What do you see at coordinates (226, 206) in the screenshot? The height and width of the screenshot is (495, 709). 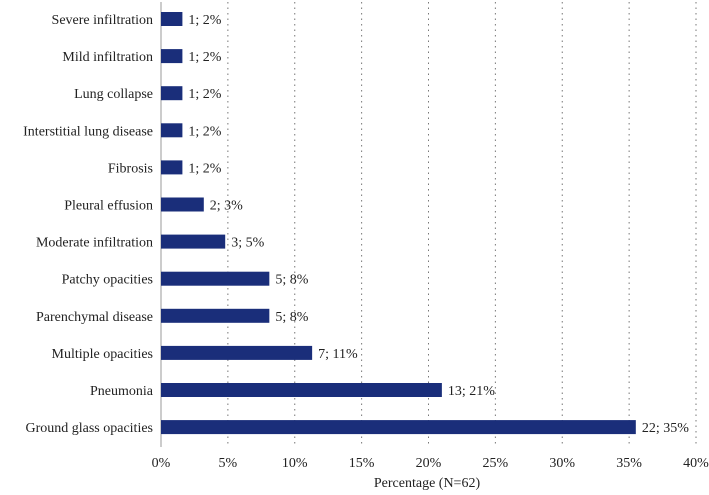 I see `data-label: 2; 3%` at bounding box center [226, 206].